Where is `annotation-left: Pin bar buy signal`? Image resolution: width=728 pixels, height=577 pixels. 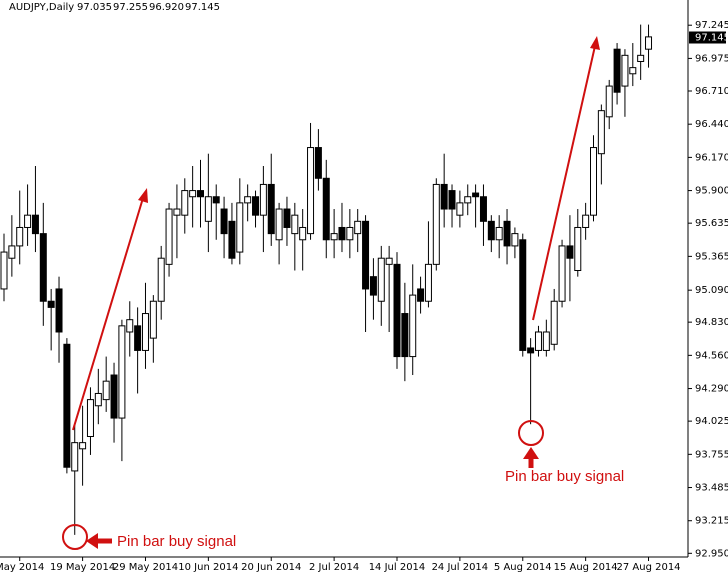 annotation-left: Pin bar buy signal is located at coordinates (149, 369).